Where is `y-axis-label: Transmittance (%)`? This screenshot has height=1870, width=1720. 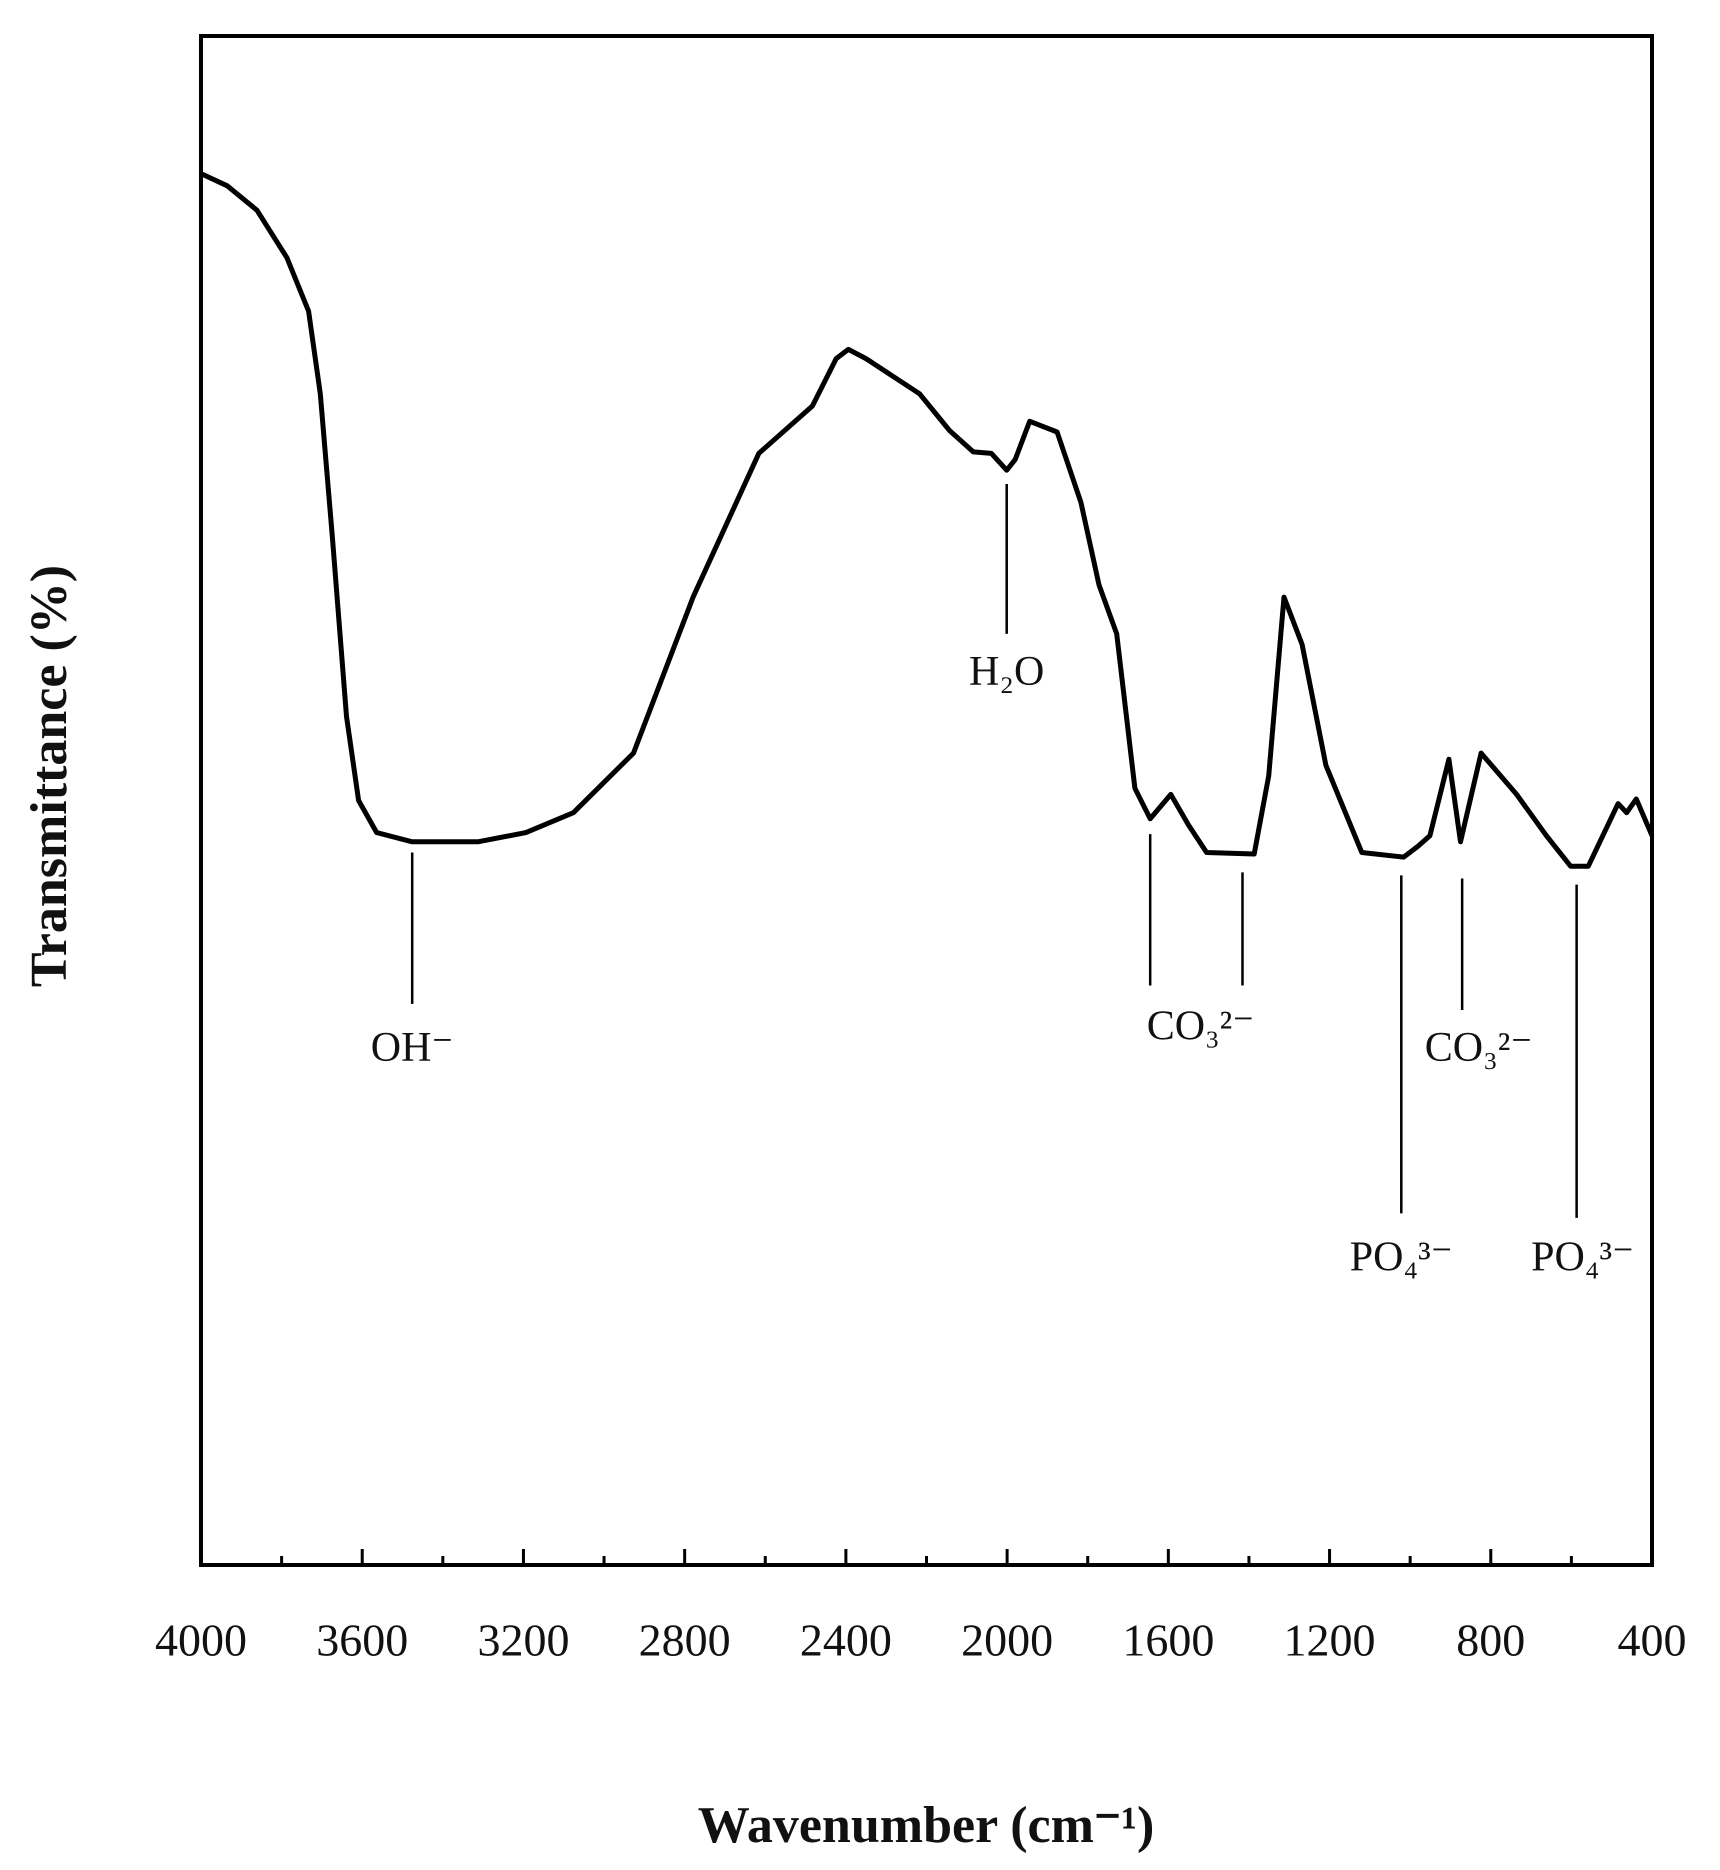 y-axis-label: Transmittance (%) is located at coordinates (49, 776).